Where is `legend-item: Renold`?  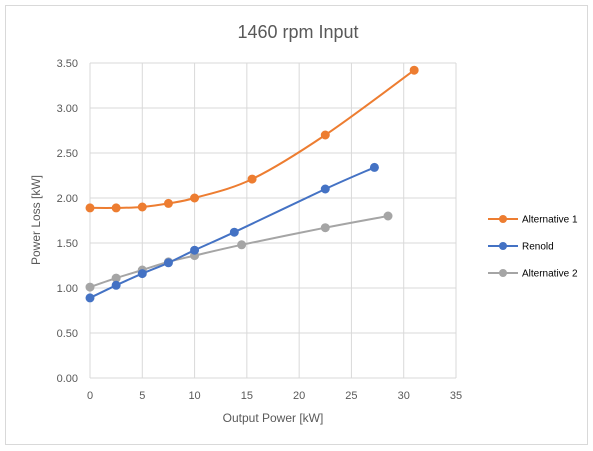
legend-item: Renold is located at coordinates (521, 247).